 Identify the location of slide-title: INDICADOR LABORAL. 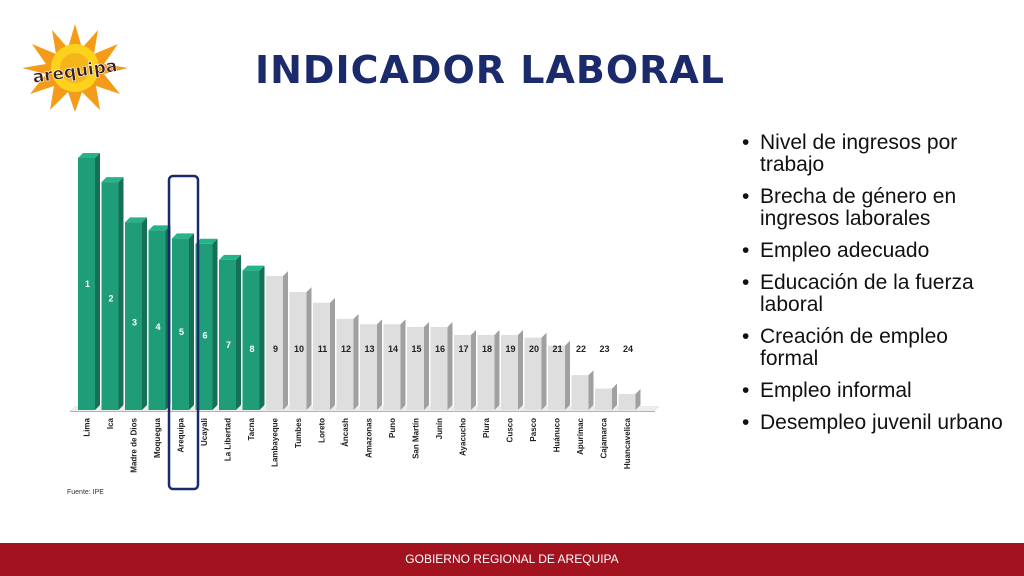
(490, 70).